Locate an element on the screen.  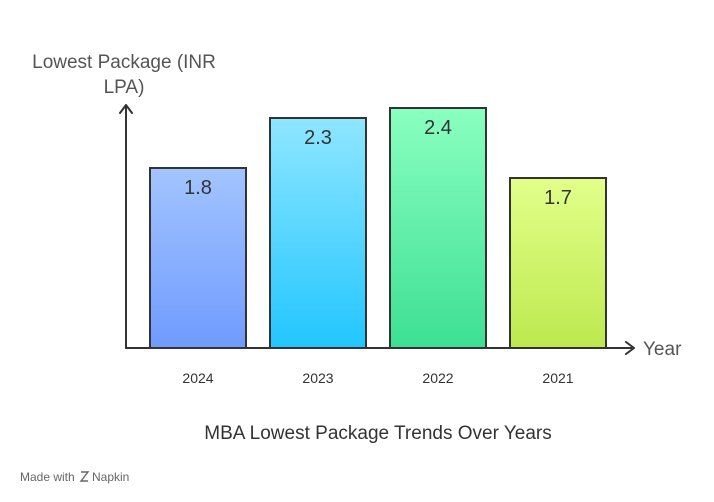
data-label-2024: 1.8 is located at coordinates (198, 188).